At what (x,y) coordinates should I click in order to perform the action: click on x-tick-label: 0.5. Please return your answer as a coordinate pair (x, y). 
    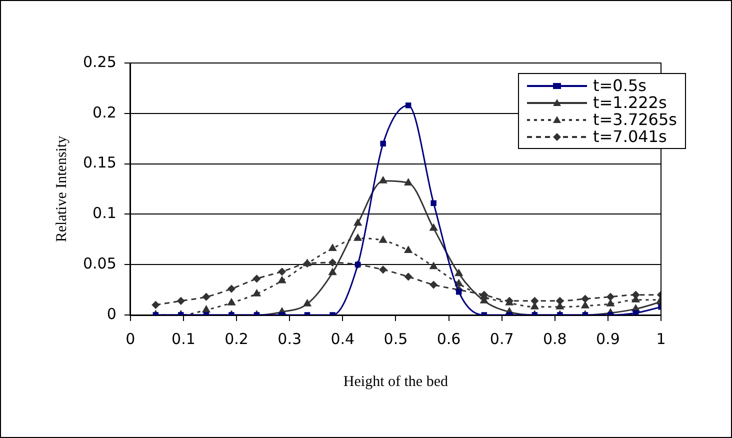
    Looking at the image, I should click on (396, 339).